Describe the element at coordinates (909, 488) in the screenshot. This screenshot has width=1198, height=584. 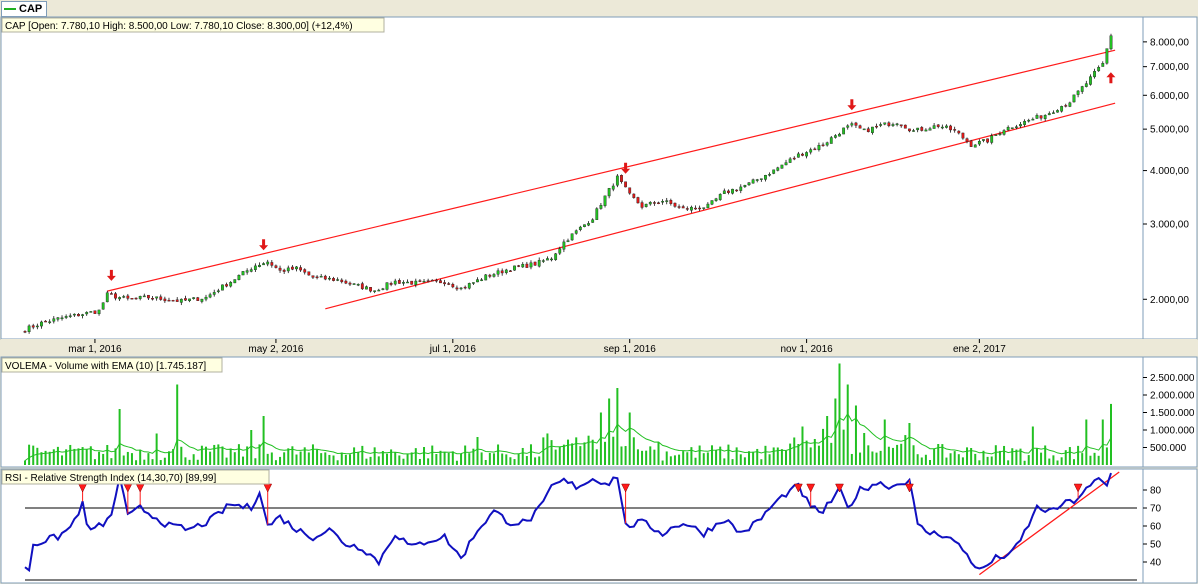
I see `rsi-marker-triangle` at that location.